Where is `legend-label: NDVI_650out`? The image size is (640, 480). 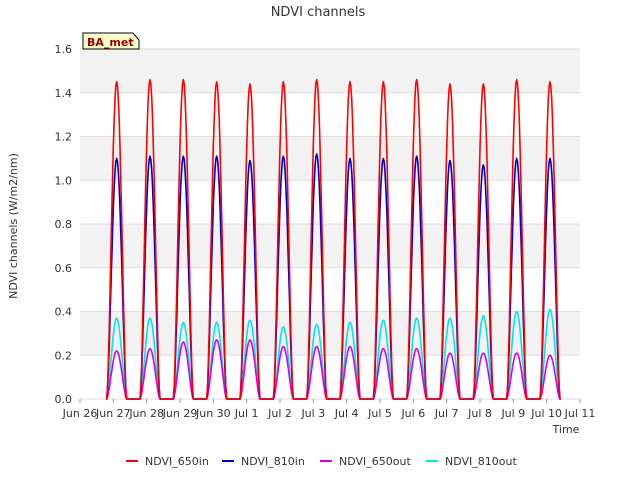 legend-label: NDVI_650out is located at coordinates (375, 461).